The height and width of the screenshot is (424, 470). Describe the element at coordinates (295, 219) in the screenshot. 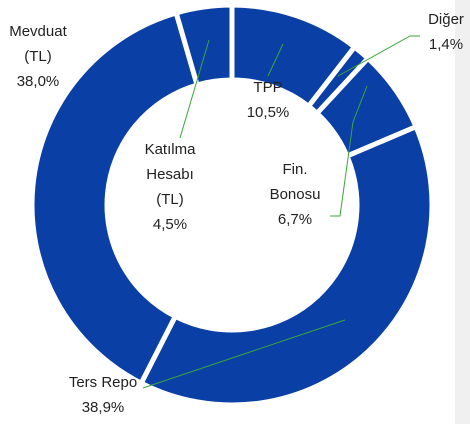

I see `value-label: 6,7%` at that location.